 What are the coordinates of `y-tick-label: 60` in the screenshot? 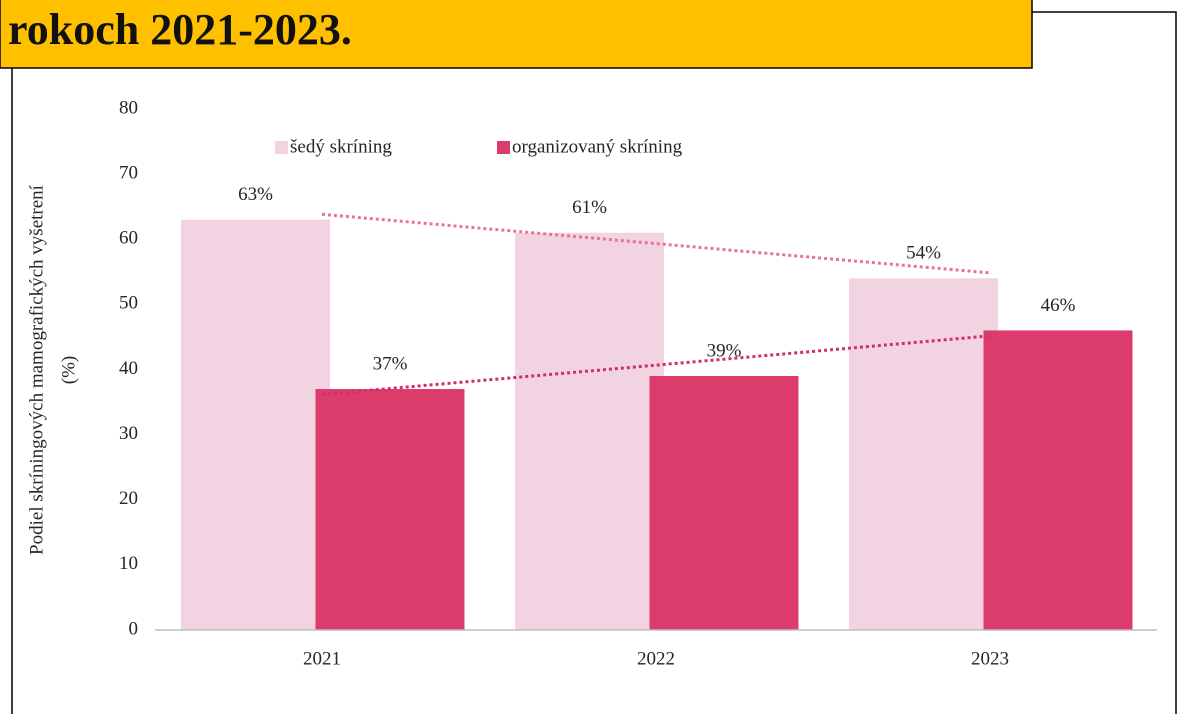 It's located at (128, 238).